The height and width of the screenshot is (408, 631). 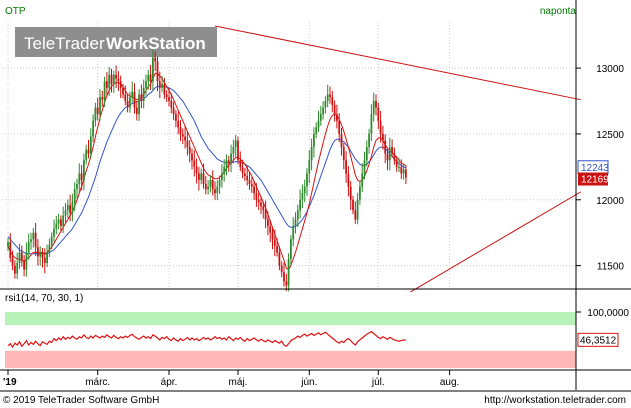 I want to click on last-price-tag-box, so click(x=593, y=179).